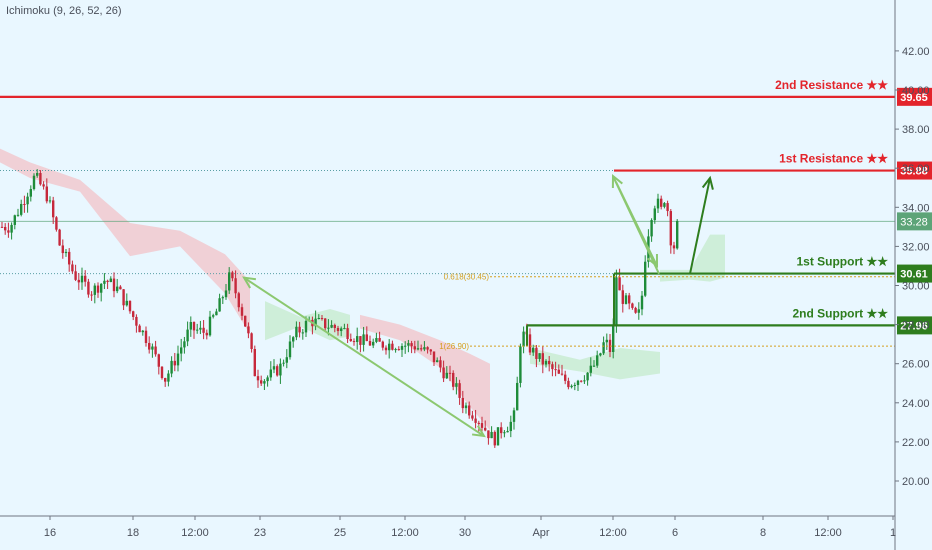  Describe the element at coordinates (831, 85) in the screenshot. I see `level-label-0: 2nd Resistance ★★` at that location.